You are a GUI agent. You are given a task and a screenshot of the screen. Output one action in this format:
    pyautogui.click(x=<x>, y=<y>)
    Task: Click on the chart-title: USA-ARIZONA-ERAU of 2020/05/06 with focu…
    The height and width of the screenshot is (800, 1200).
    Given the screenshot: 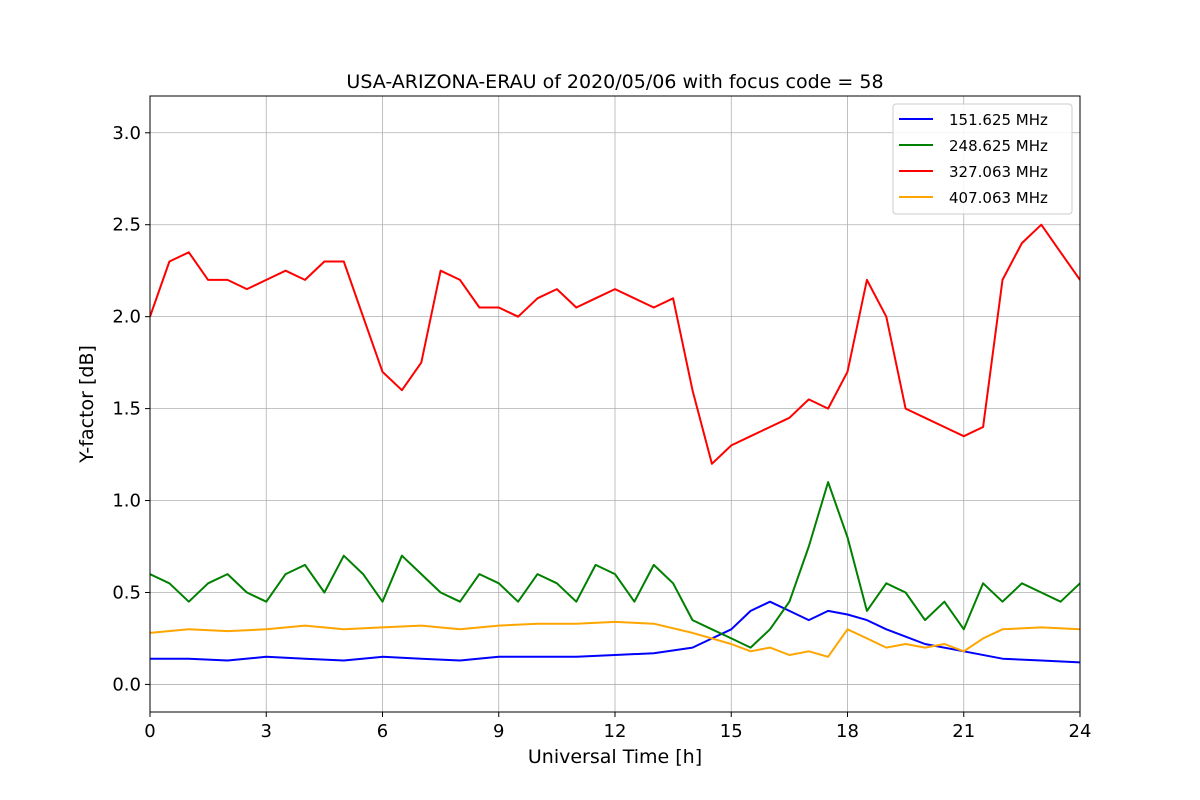 What is the action you would take?
    pyautogui.click(x=614, y=82)
    